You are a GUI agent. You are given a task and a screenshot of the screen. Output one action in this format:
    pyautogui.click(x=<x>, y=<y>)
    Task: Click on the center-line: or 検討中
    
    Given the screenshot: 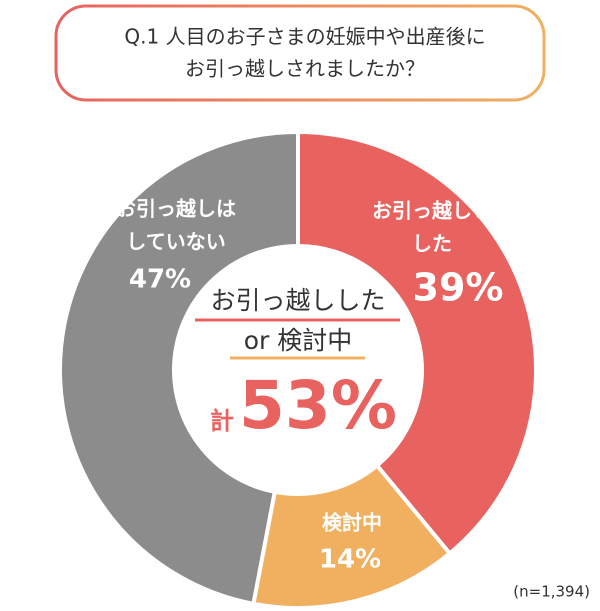 What is the action you would take?
    pyautogui.click(x=298, y=340)
    